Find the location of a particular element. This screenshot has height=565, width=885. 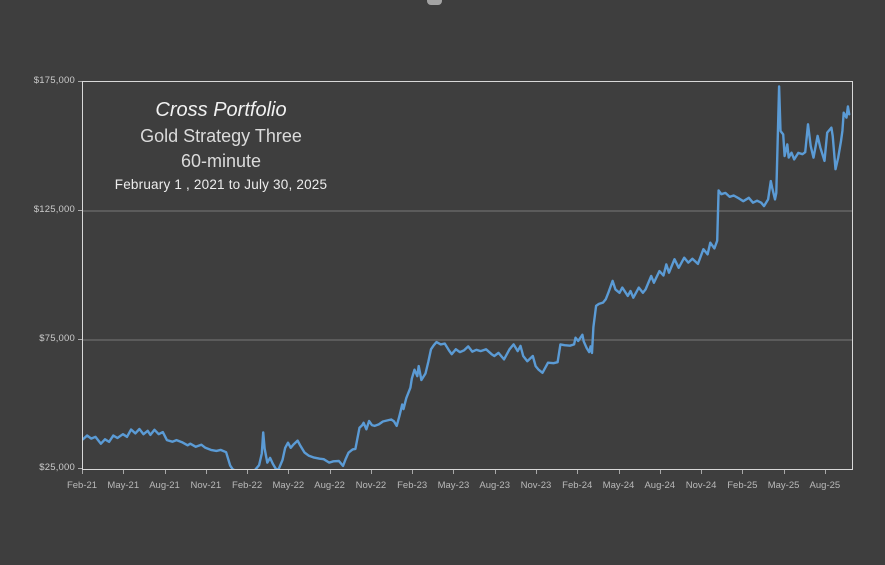

x-axis-label: May-21 is located at coordinates (123, 485).